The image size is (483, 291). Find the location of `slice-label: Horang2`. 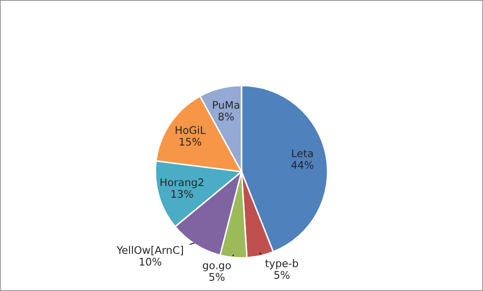

slice-label: Horang2 is located at coordinates (182, 183).